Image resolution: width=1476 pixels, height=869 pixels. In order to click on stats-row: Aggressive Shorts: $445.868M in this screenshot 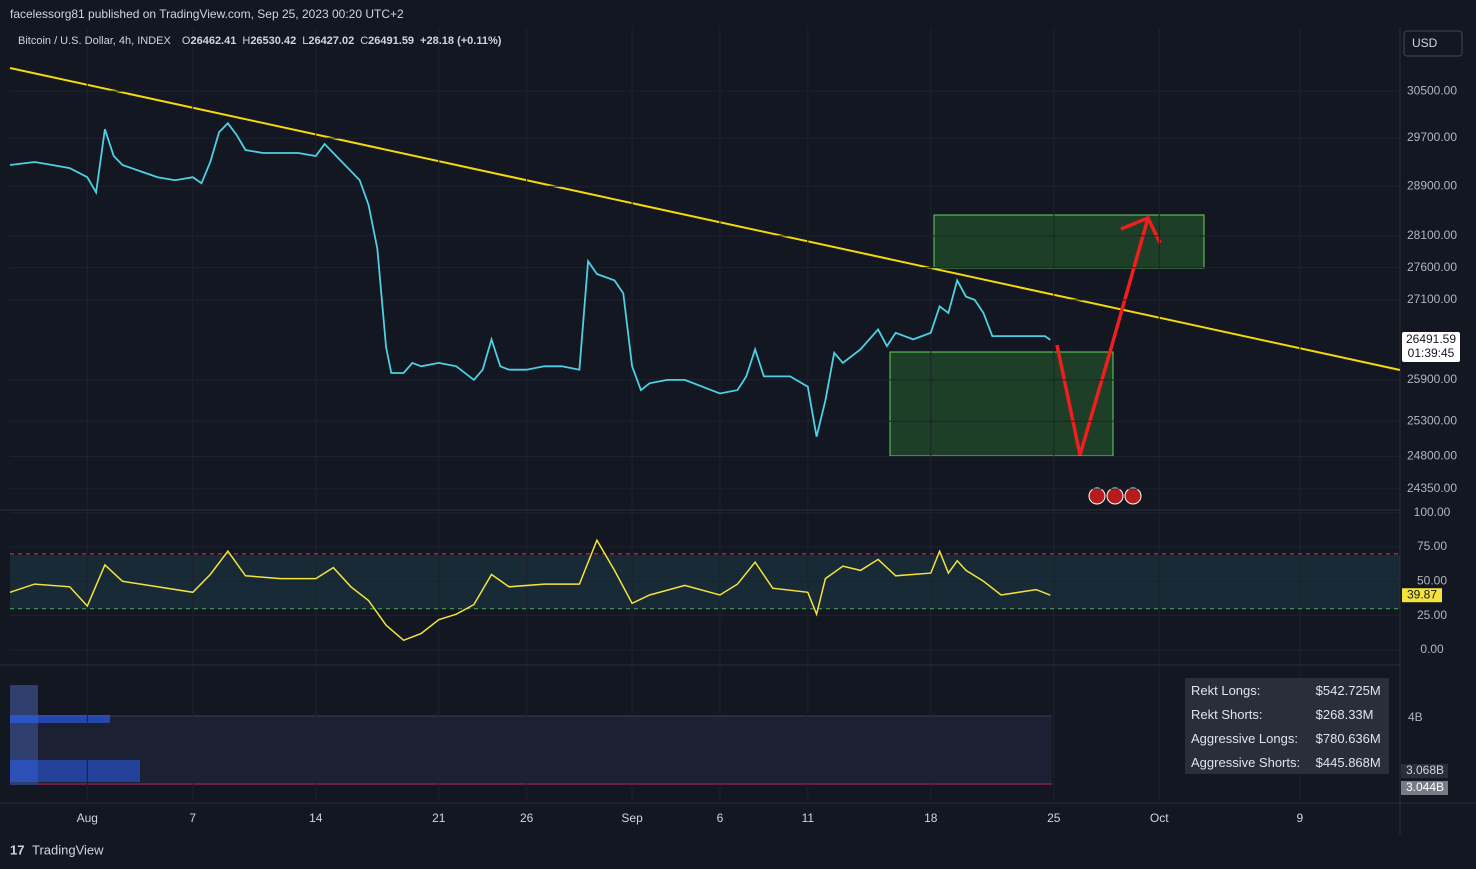, I will do `click(1287, 762)`.